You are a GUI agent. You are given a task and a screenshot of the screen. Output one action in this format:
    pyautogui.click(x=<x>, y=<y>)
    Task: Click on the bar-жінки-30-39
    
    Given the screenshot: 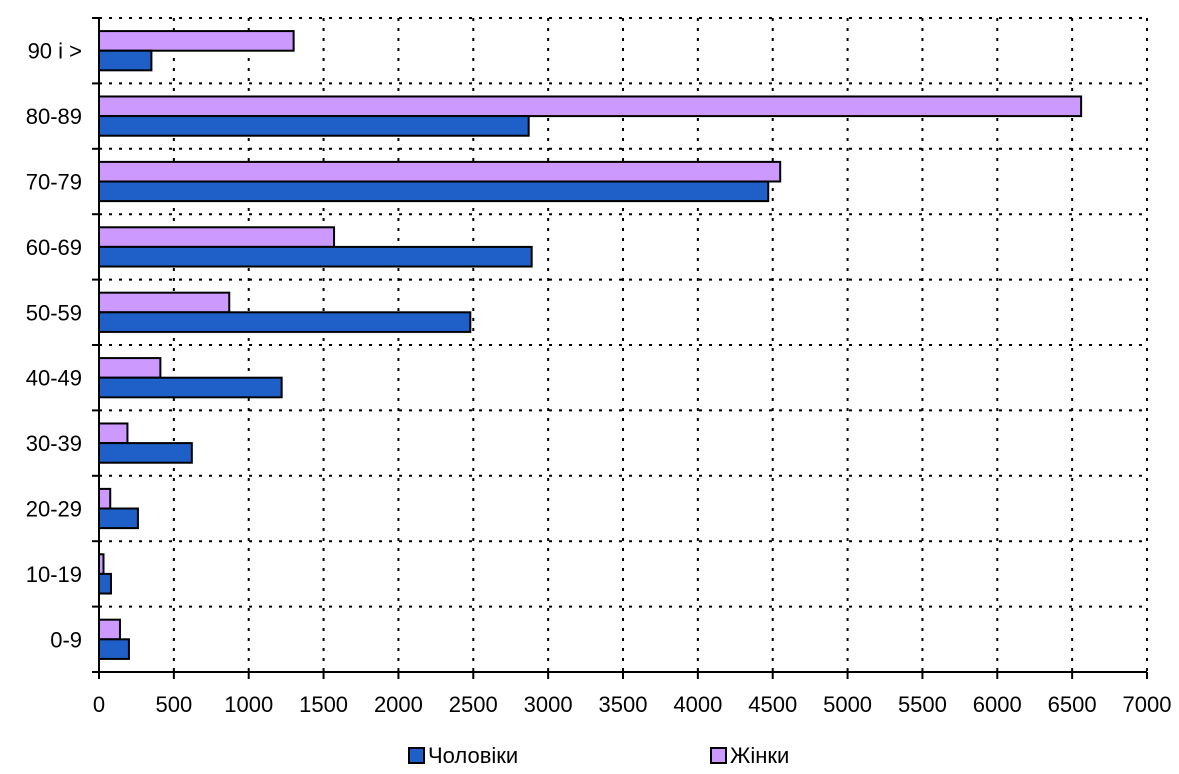 What is the action you would take?
    pyautogui.click(x=113, y=433)
    